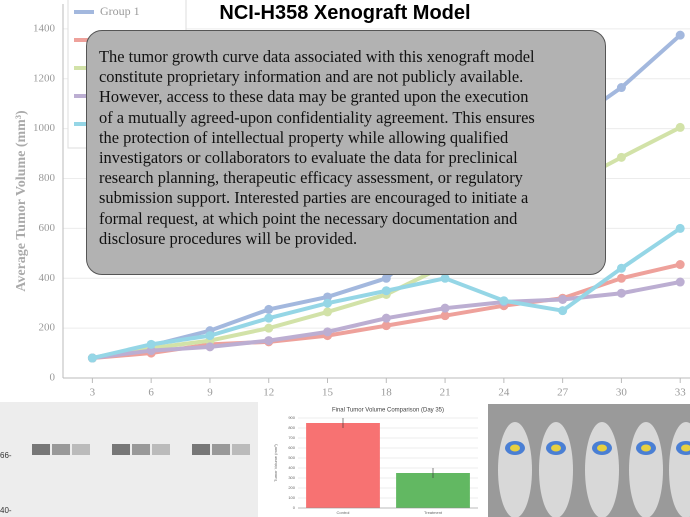 This screenshot has width=690, height=517. Describe the element at coordinates (21, 201) in the screenshot. I see `y-axis-label: Average Tumor Volume (mm³)` at that location.